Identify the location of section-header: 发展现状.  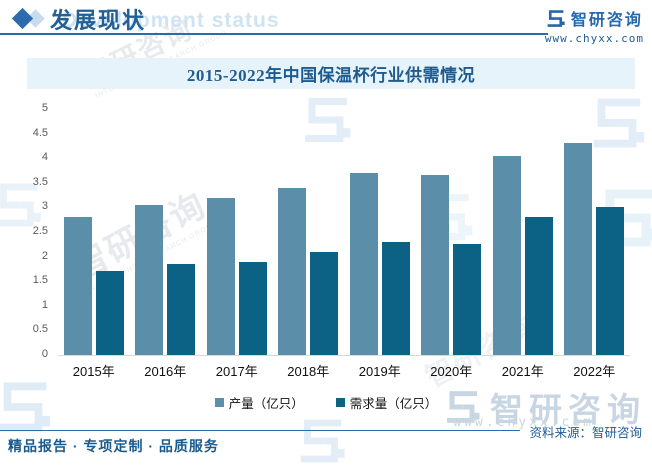
(79, 19).